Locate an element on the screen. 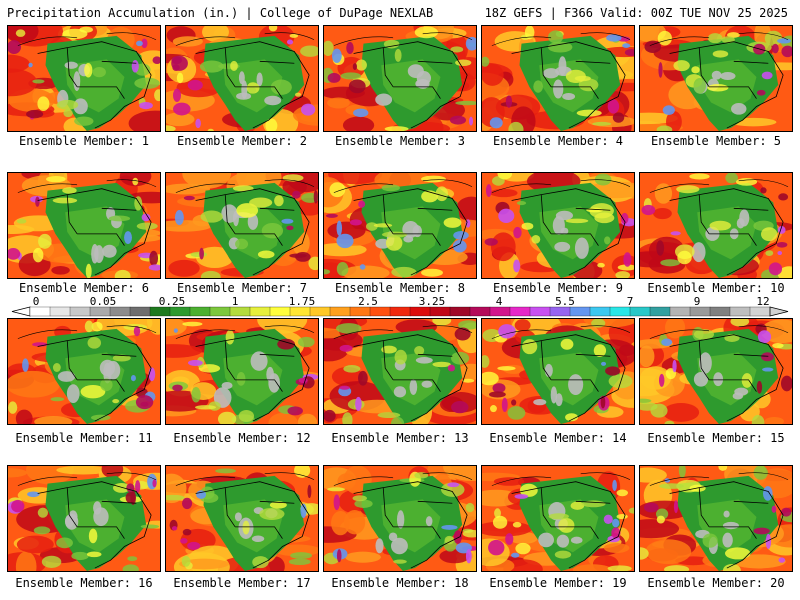 Image resolution: width=800 pixels, height=600 pixels. ensemble-member-label: Ensemble Member: 1 is located at coordinates (84, 141).